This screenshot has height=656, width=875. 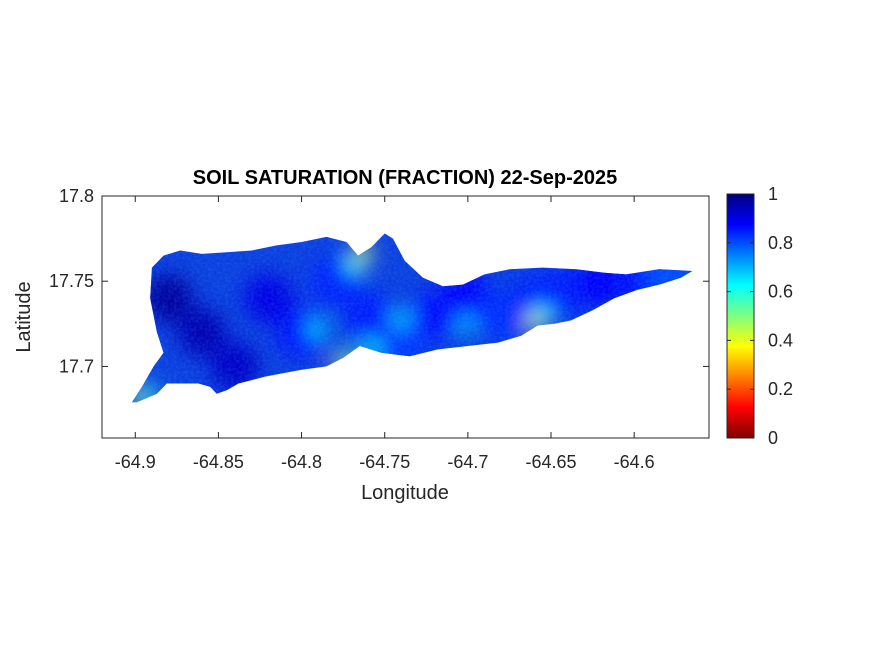 What do you see at coordinates (218, 462) in the screenshot?
I see `x-tick-label: -64.85` at bounding box center [218, 462].